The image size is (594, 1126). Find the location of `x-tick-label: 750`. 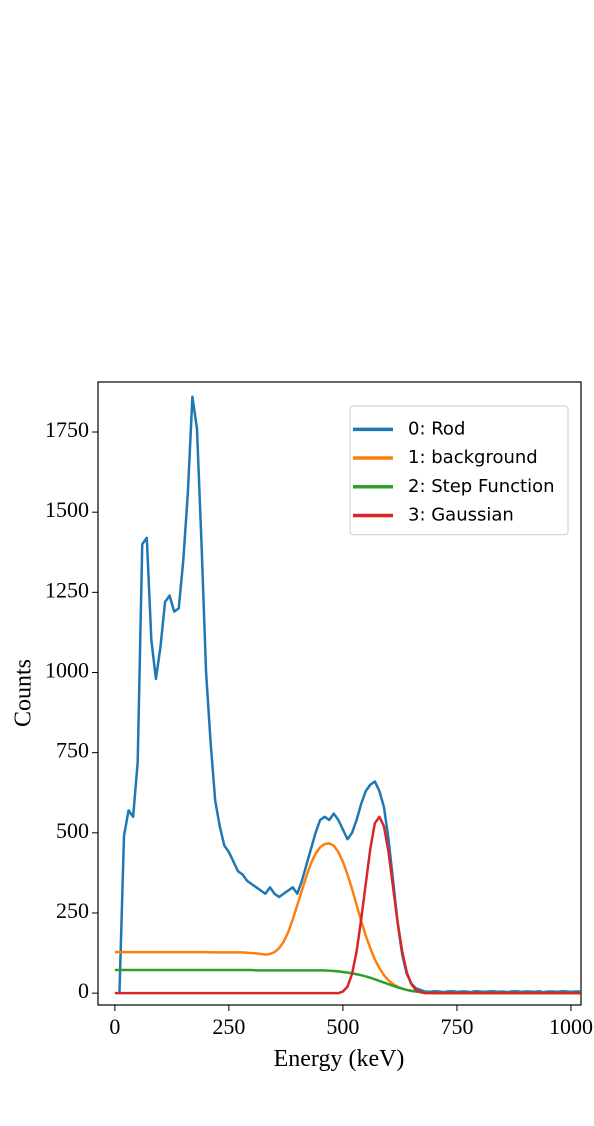

x-tick-label: 750 is located at coordinates (456, 1026).